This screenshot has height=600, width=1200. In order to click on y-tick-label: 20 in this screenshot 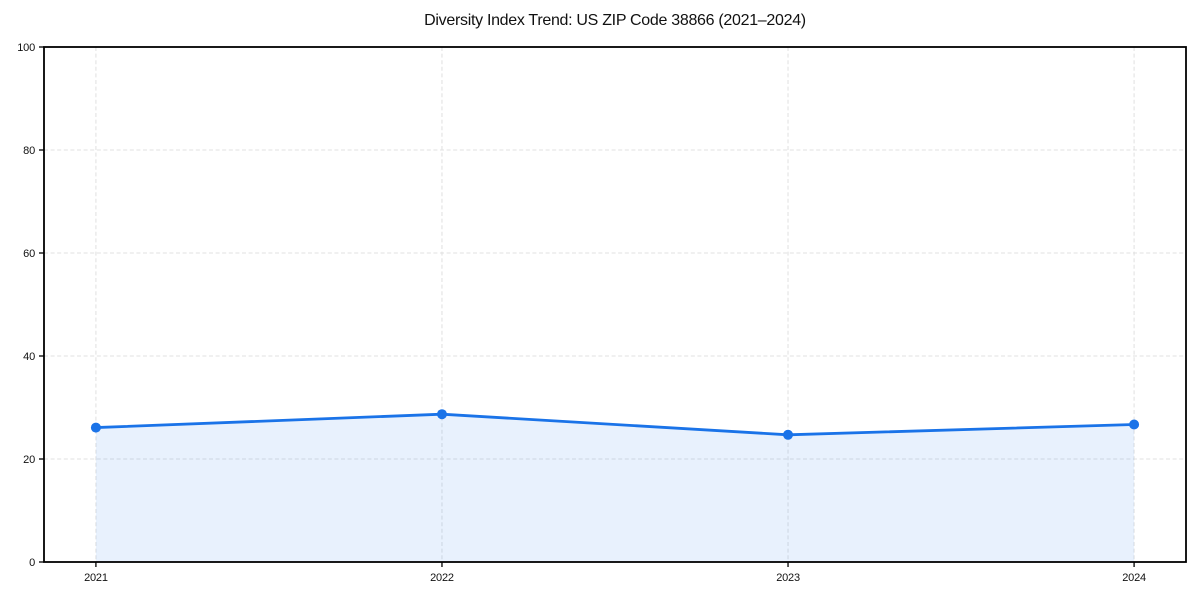, I will do `click(29, 460)`.